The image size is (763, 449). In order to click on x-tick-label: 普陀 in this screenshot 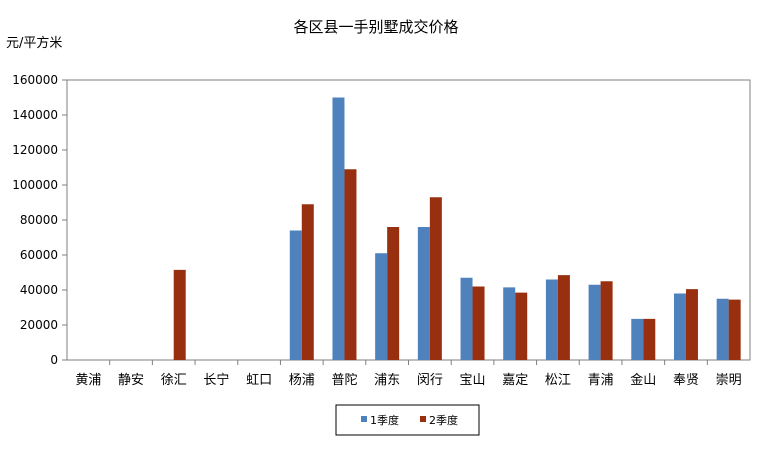, I will do `click(344, 380)`.